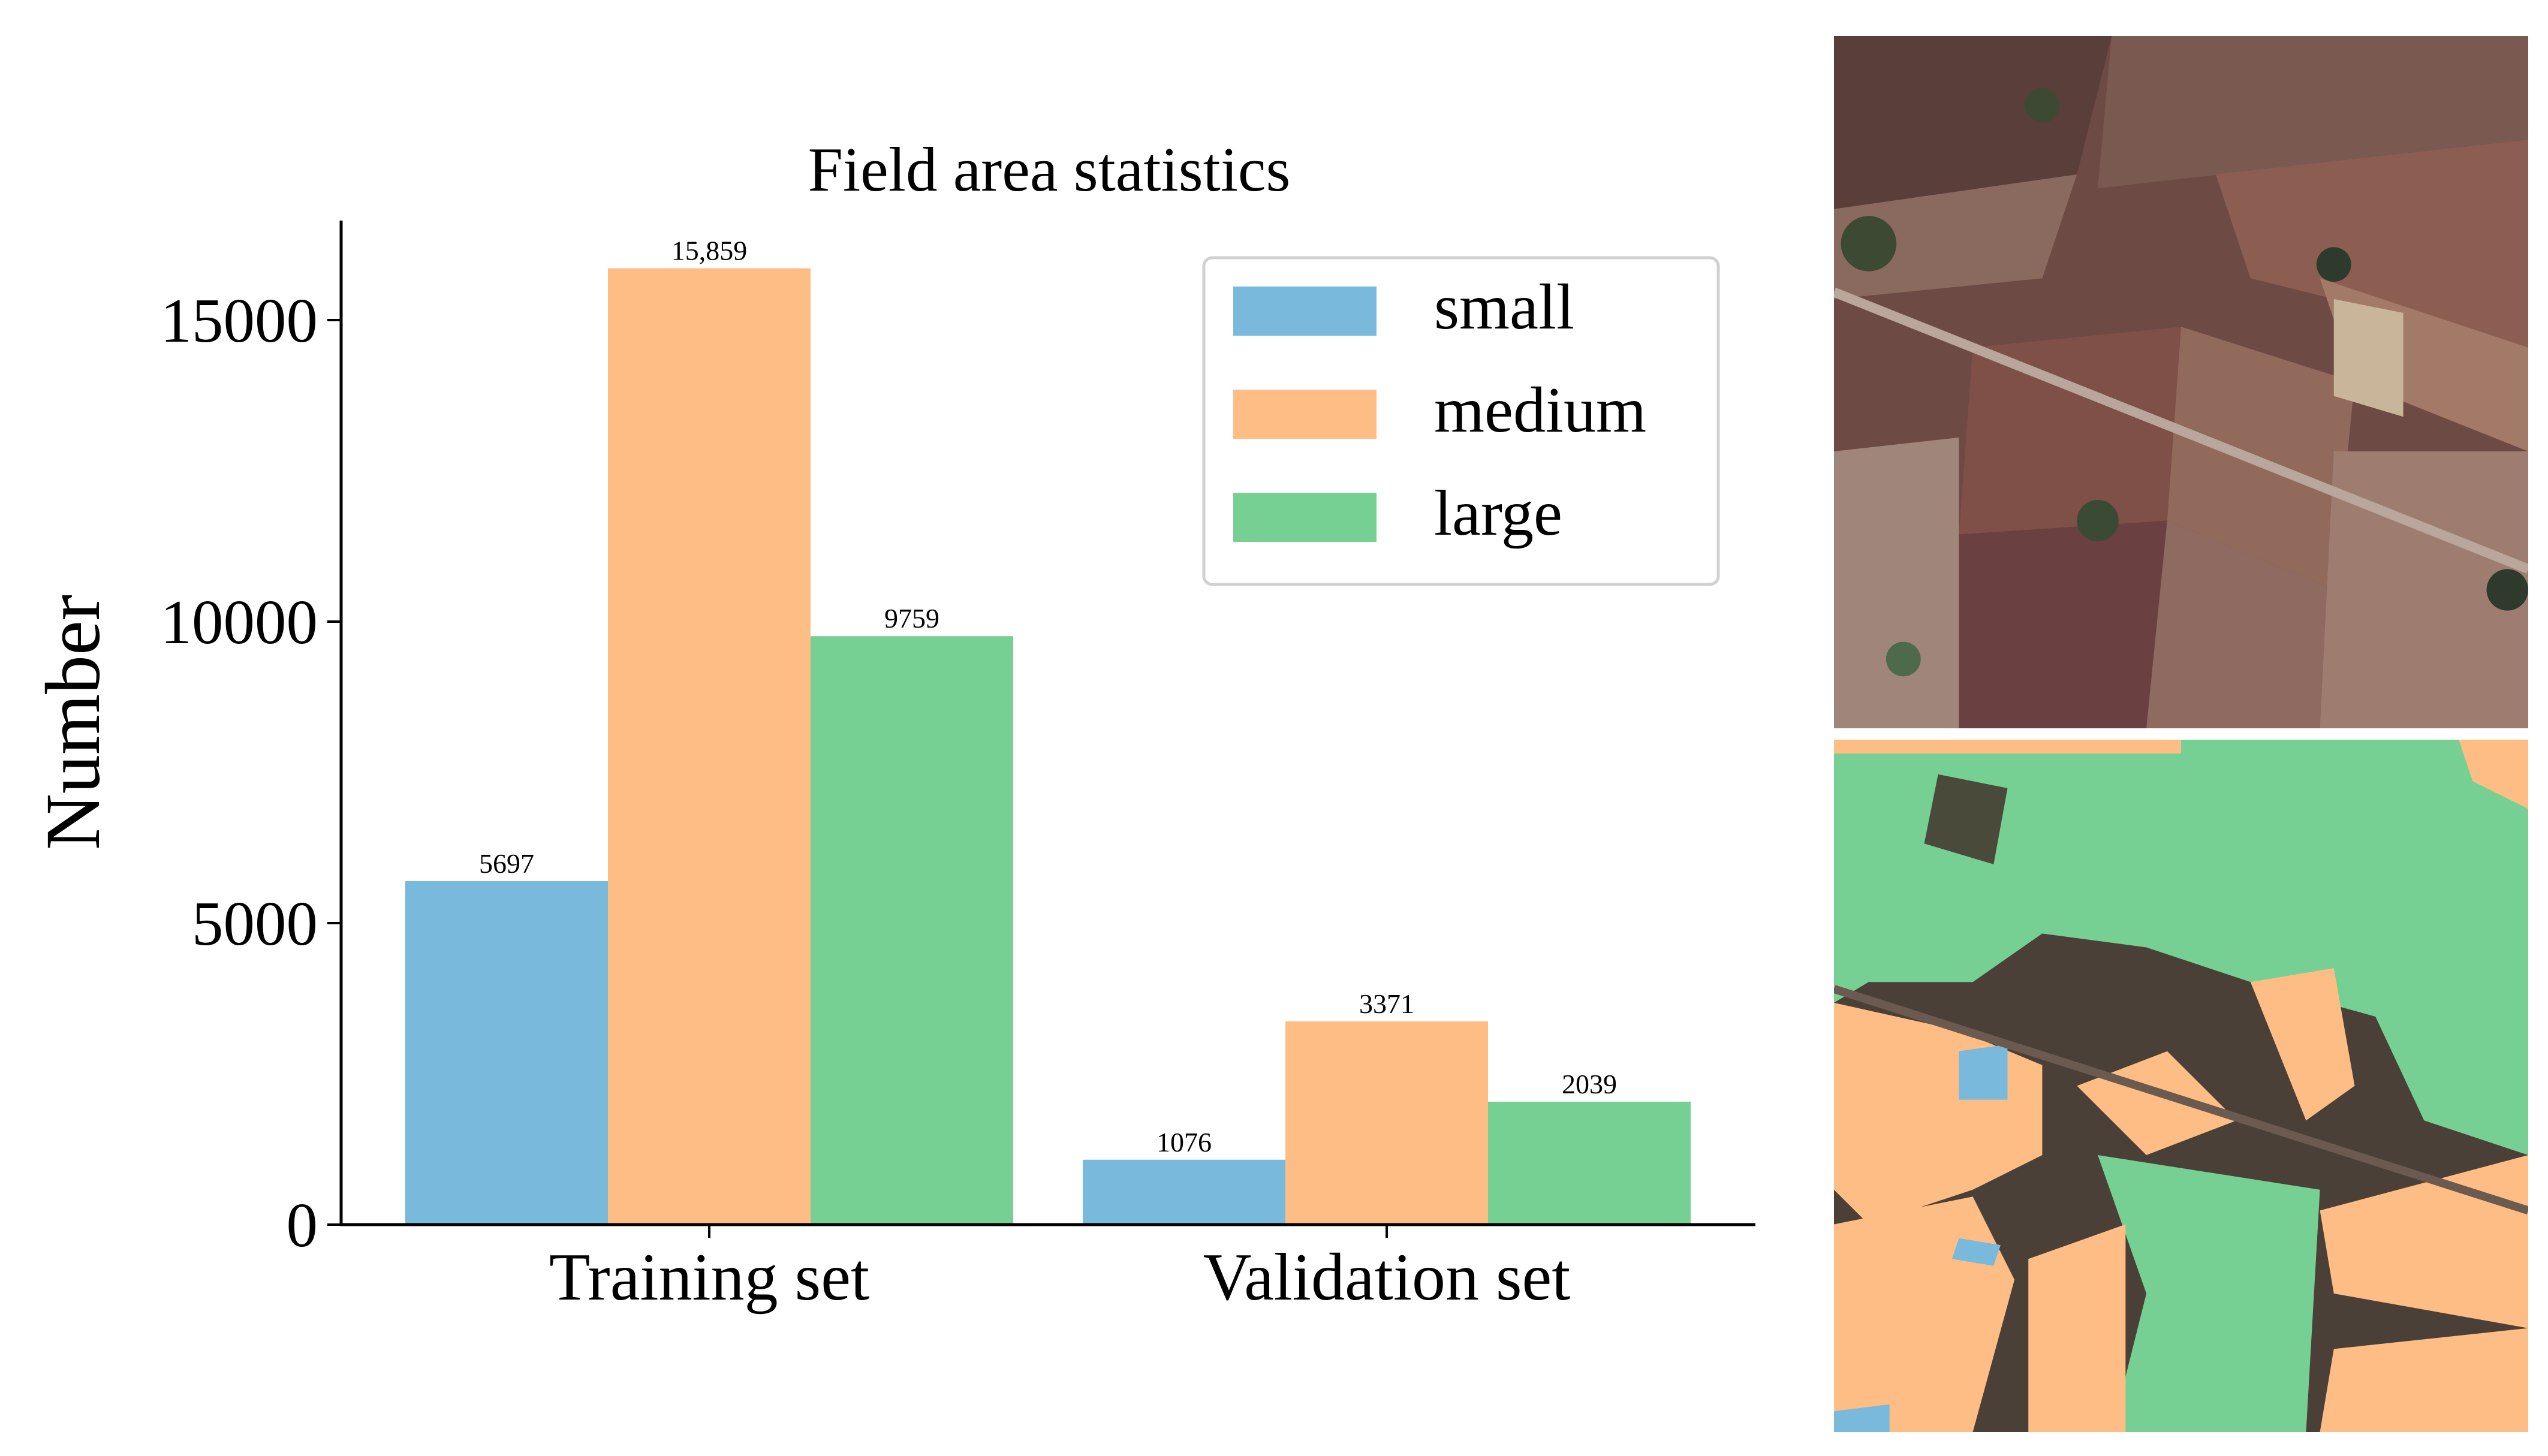 The image size is (2548, 1456). I want to click on segmentation-mask-image, so click(2181, 1086).